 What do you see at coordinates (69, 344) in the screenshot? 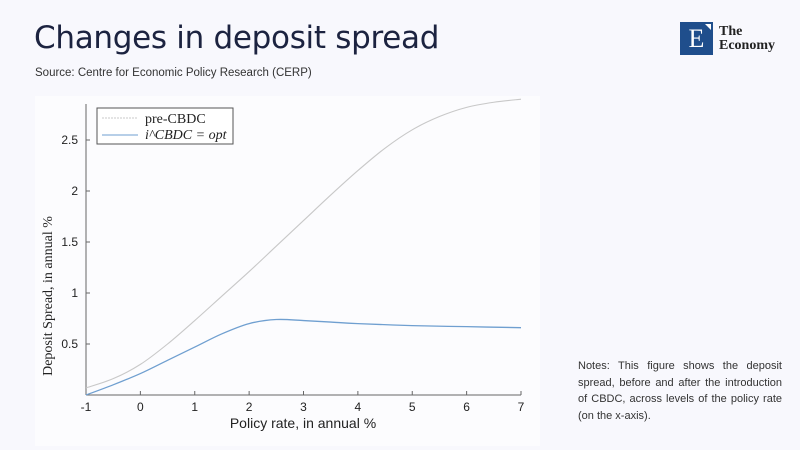
I see `y-tick-label: 0.5` at bounding box center [69, 344].